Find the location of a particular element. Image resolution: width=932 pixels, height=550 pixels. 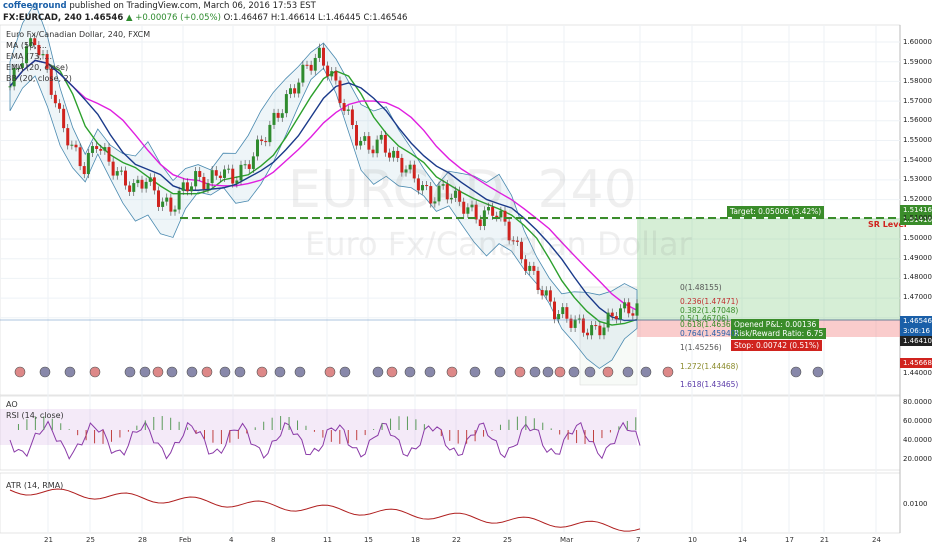

price-axis-label: 1.51000 is located at coordinates (917, 218).